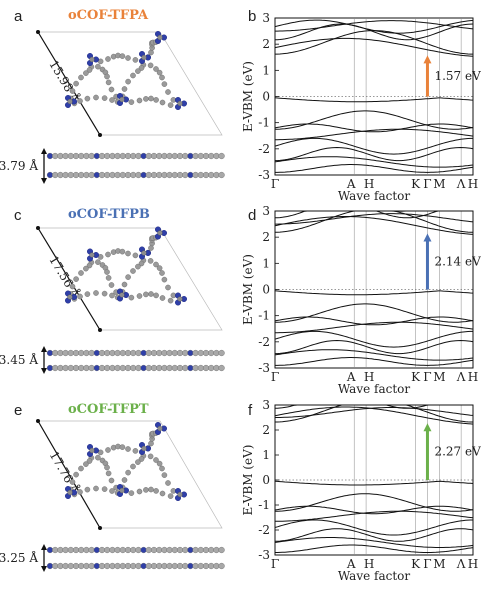  I want to click on y-tick-label: -3, so click(264, 368).